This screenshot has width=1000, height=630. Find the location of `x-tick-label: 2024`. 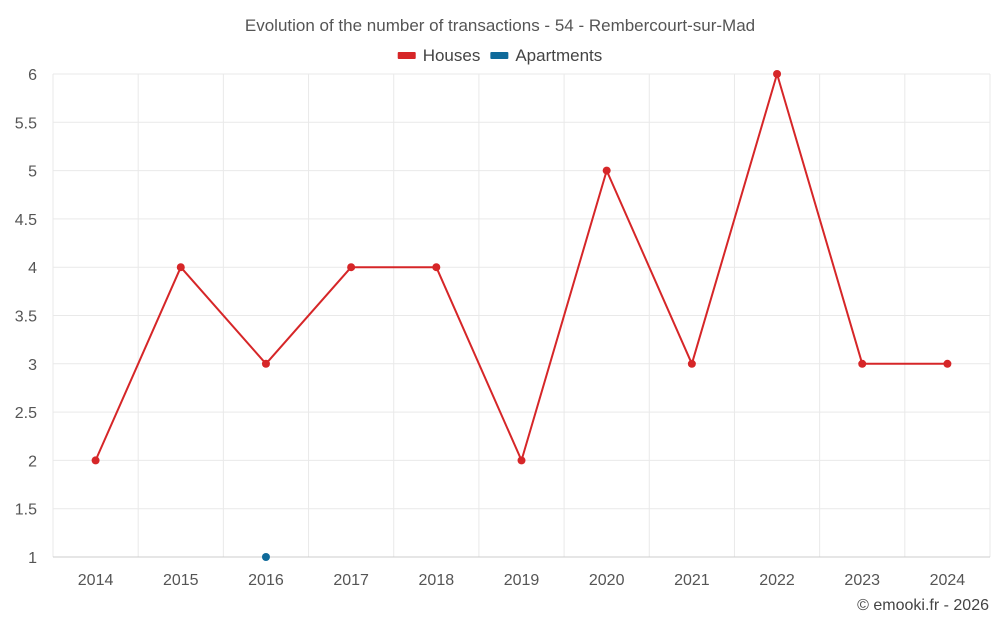

x-tick-label: 2024 is located at coordinates (948, 580).